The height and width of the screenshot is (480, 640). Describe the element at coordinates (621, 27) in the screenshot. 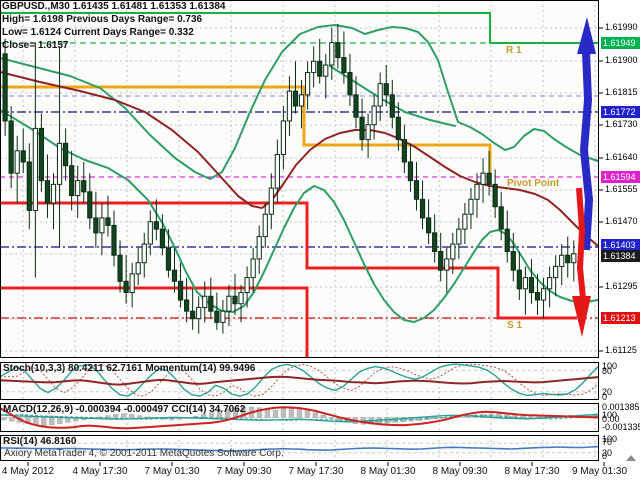

I see `price-label: 1.61990` at that location.